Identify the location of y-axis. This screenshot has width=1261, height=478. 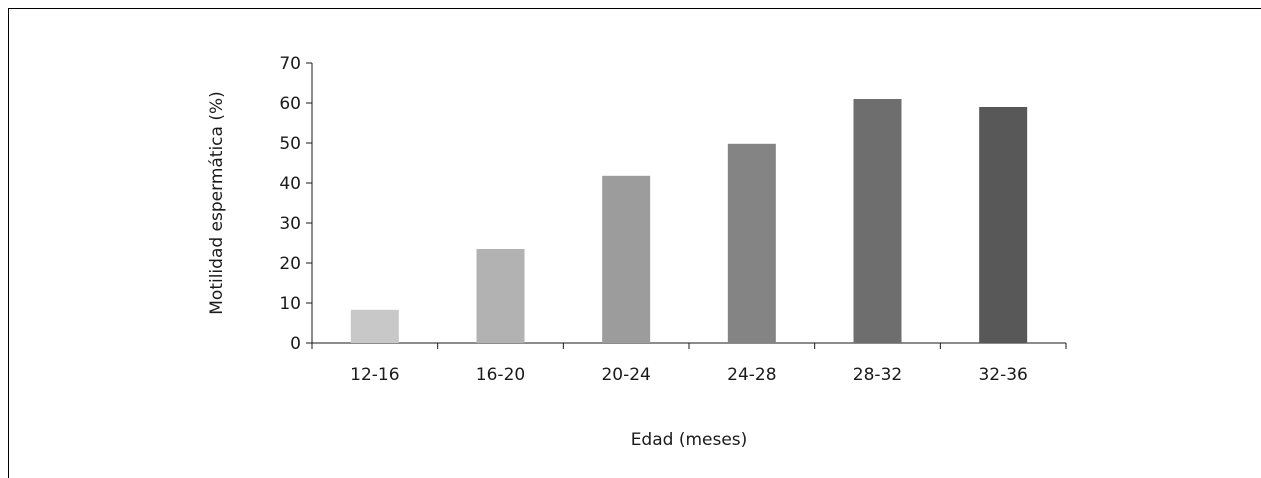
(309, 203).